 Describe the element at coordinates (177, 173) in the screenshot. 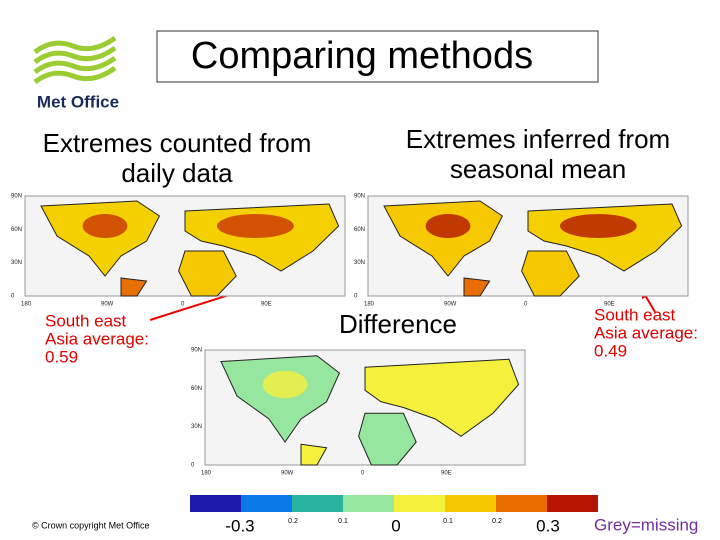

I see `panel-heading: daily data` at that location.